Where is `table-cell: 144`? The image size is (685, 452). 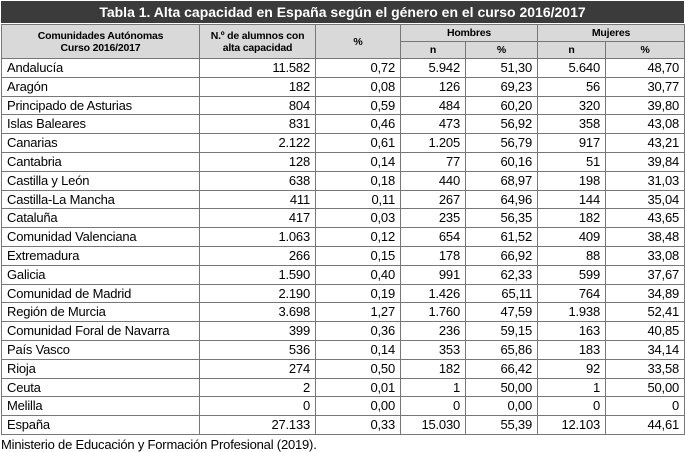 table-cell: 144 is located at coordinates (571, 199).